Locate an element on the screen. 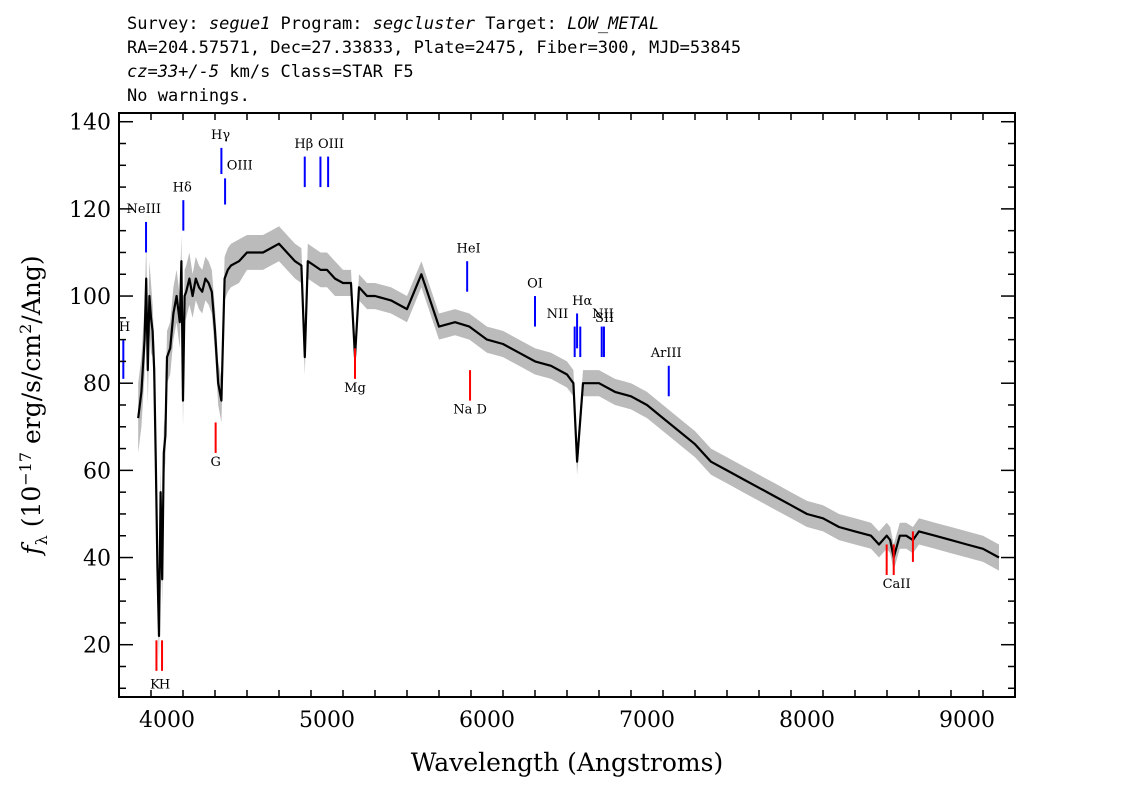 This screenshot has height=810, width=1134. x-tick-label: 5000 is located at coordinates (327, 720).